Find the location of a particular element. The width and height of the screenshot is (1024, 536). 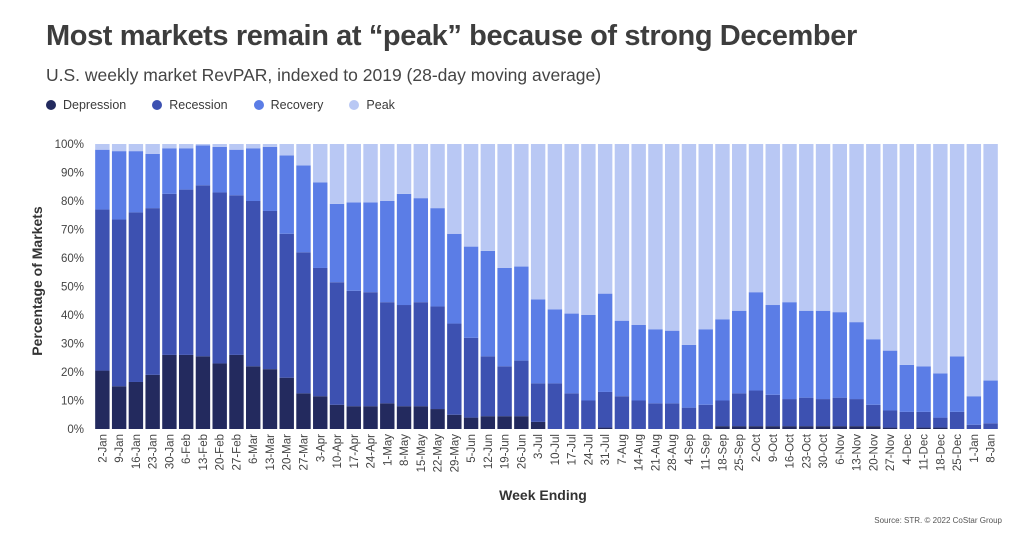

y-tick-label: 20% is located at coordinates (72, 373).